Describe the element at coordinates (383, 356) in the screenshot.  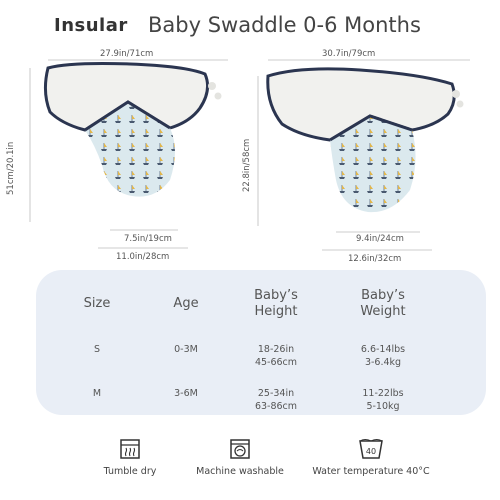
I see `table-row-s-weight: 6.6-14lbs 3-6.4kg` at that location.